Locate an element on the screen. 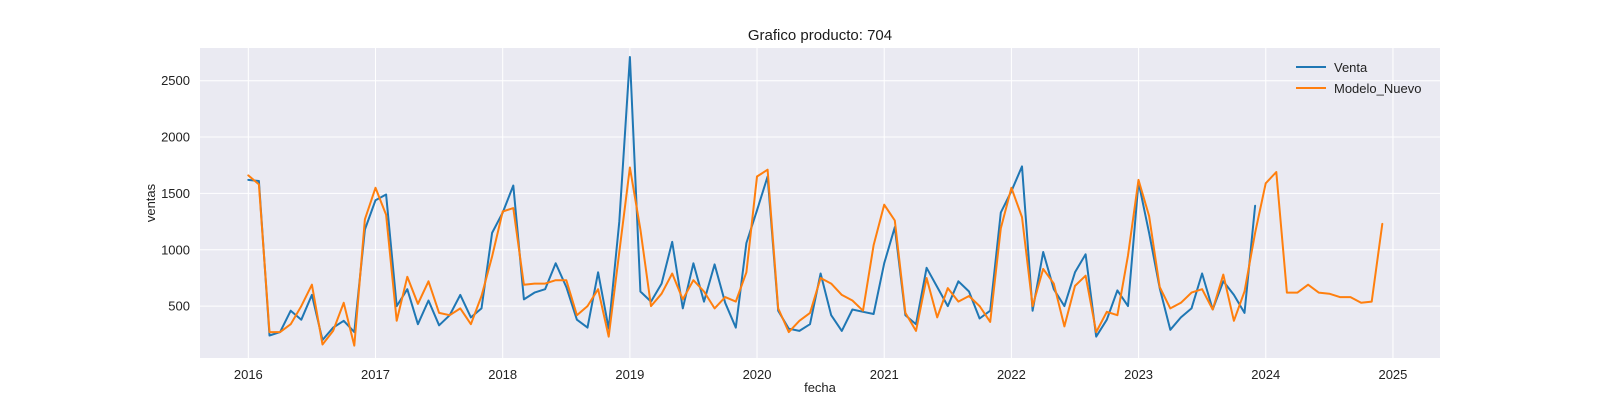 The image size is (1600, 400). x-axis-ticks: 2016 2017 2018 2019 2020 2021 2022 2023 2024 2025 is located at coordinates (821, 374).